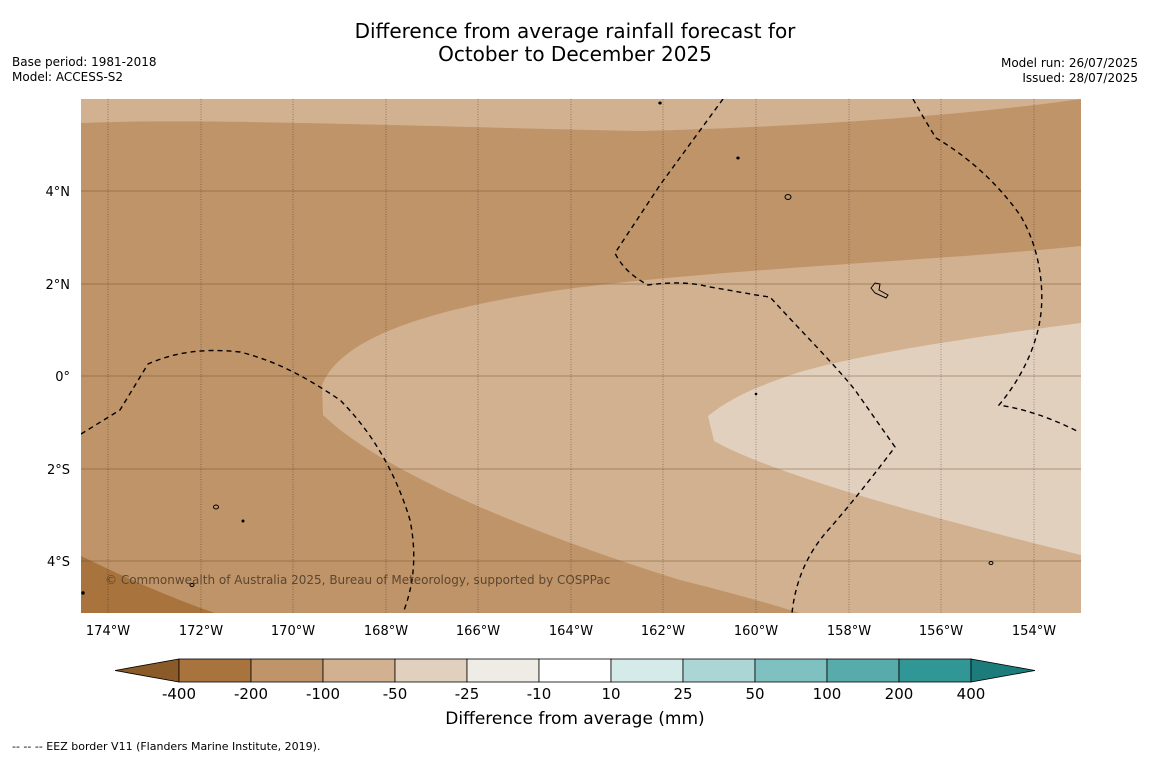 This screenshot has height=758, width=1150. What do you see at coordinates (386, 631) in the screenshot?
I see `lon-tick-168w: 168°W` at bounding box center [386, 631].